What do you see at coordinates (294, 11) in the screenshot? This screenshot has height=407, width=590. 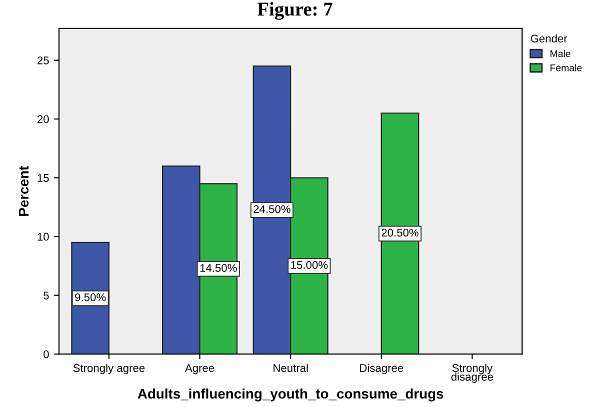 I see `chart-title: Figure: 7` at bounding box center [294, 11].